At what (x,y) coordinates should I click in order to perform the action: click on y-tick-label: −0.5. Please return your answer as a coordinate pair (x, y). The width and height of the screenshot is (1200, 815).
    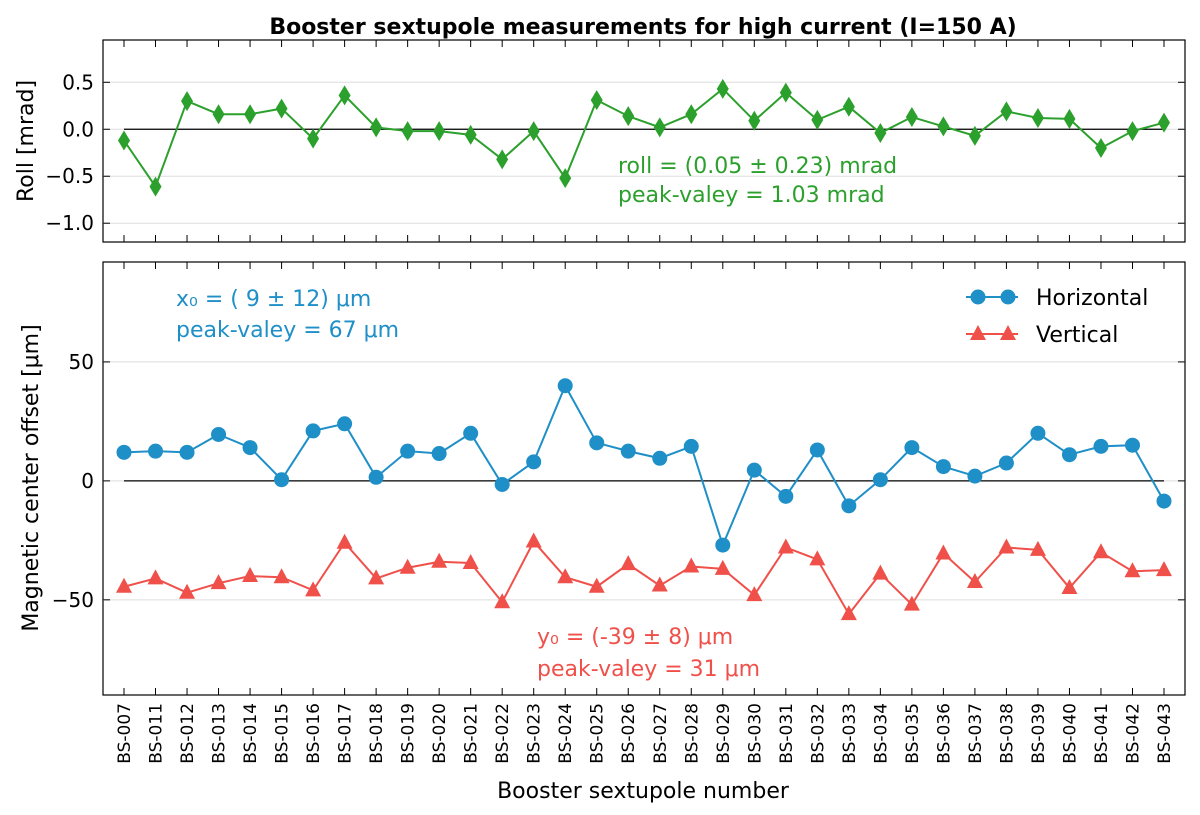
    Looking at the image, I should click on (69, 176).